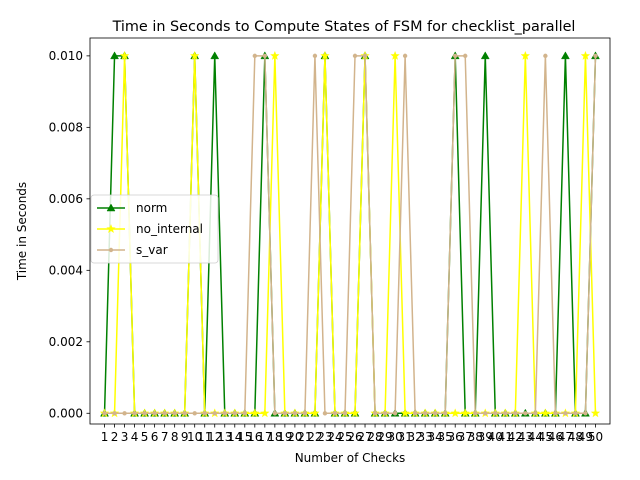 Image resolution: width=640 pixels, height=480 pixels. I want to click on x-tick-label: 43, so click(525, 437).